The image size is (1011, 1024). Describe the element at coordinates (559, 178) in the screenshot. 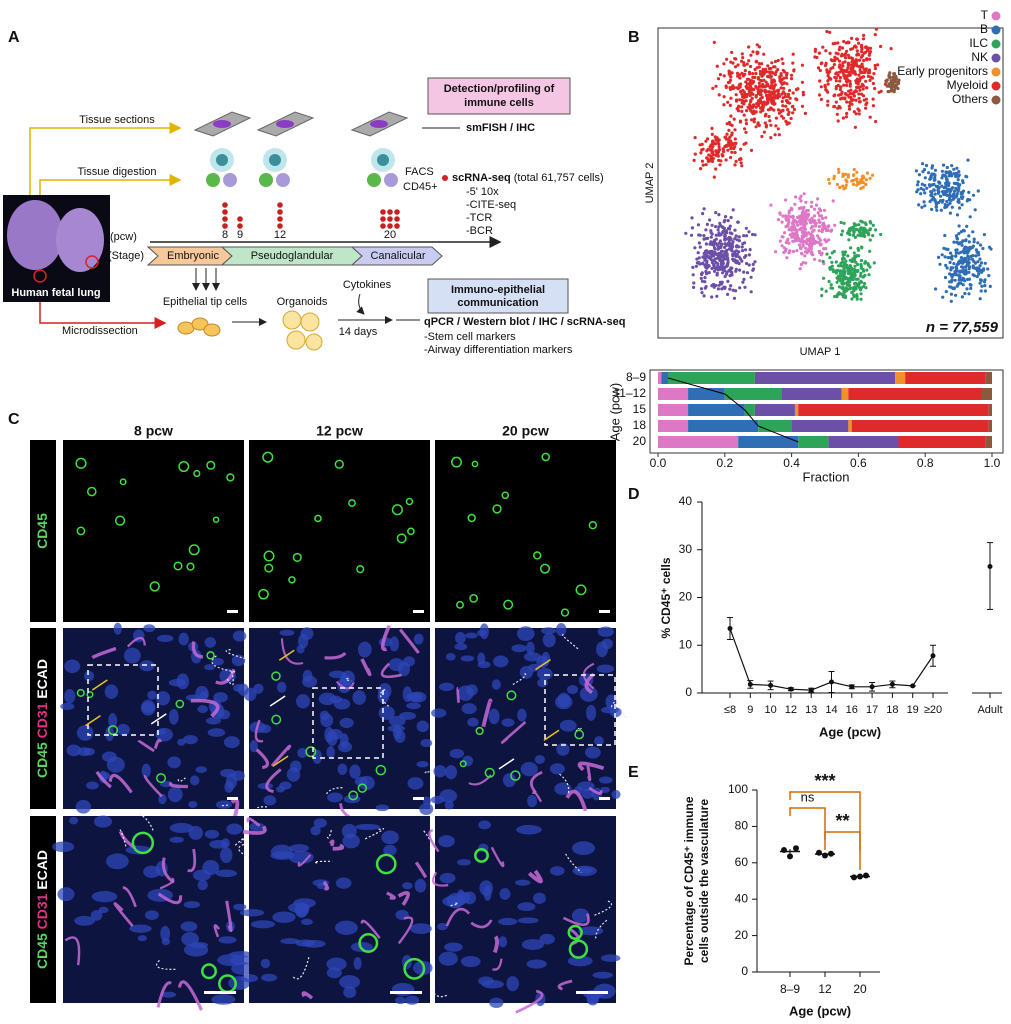

I see `label: (total 61,757 cells)` at that location.